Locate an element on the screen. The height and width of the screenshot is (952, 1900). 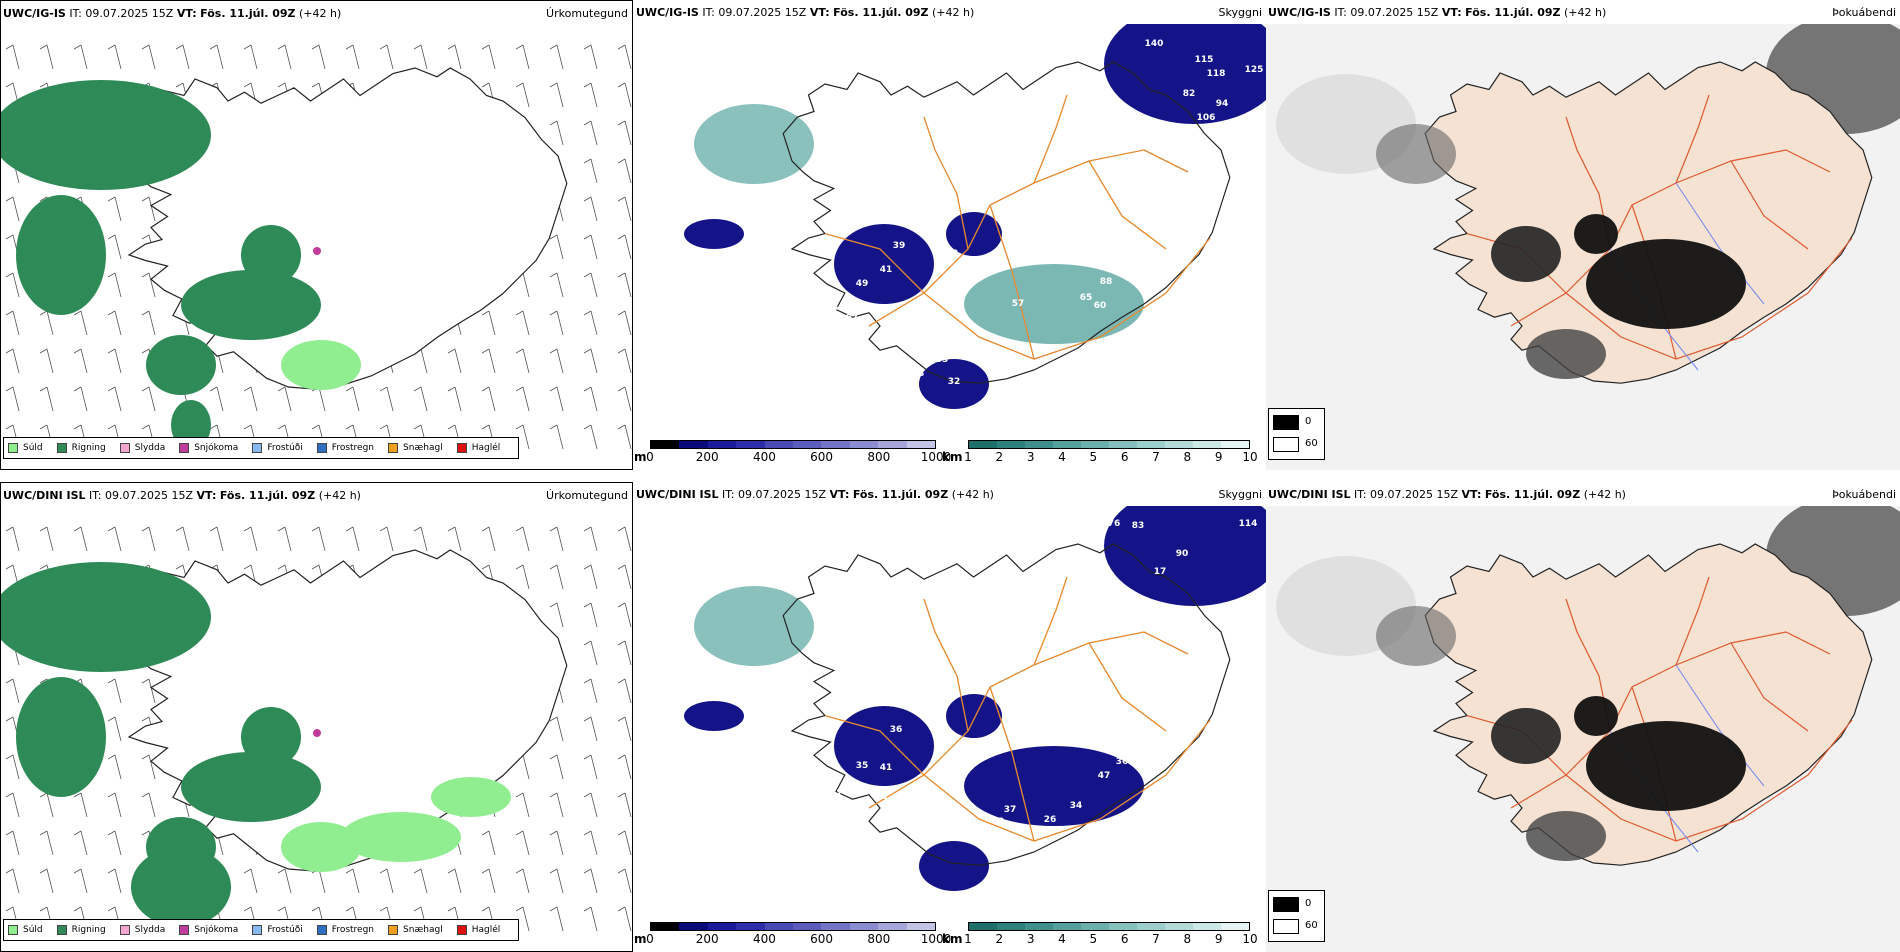
legend-label: Súld is located at coordinates (33, 448).